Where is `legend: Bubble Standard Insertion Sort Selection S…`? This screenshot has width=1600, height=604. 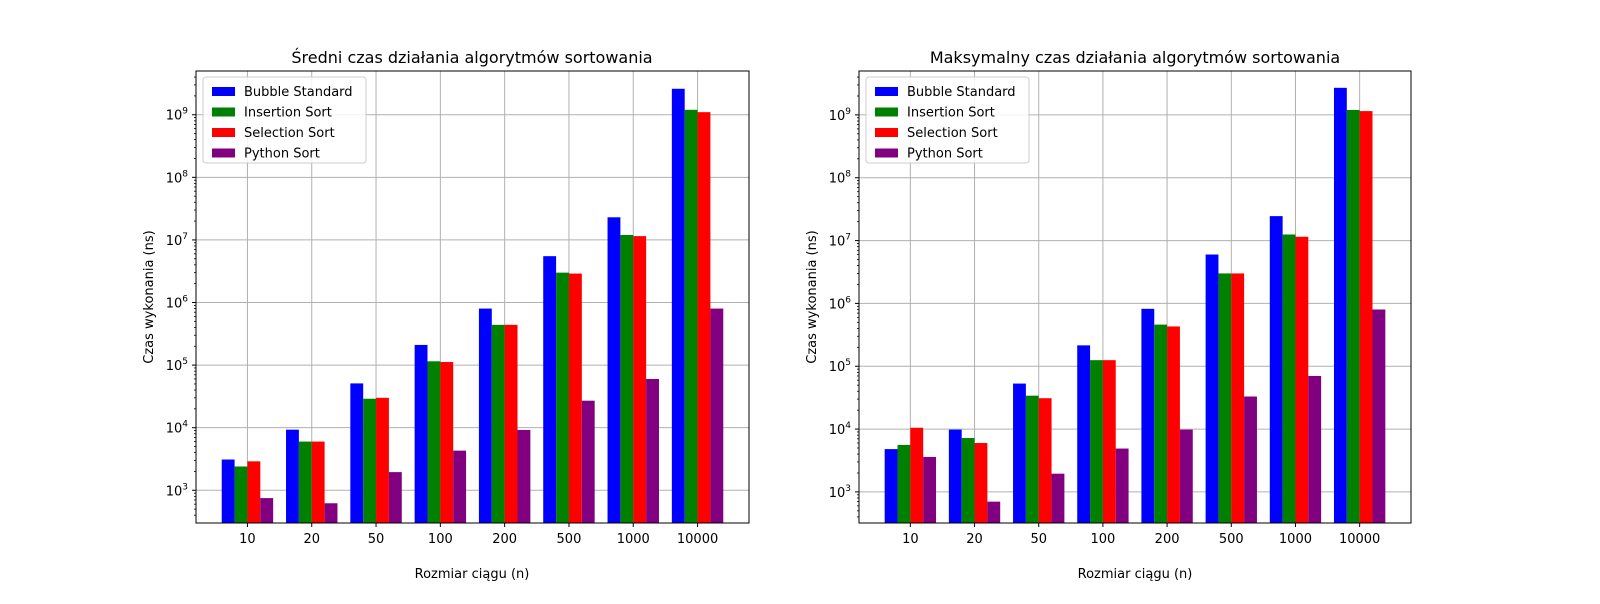
legend: Bubble Standard Insertion Sort Selection S… is located at coordinates (947, 120).